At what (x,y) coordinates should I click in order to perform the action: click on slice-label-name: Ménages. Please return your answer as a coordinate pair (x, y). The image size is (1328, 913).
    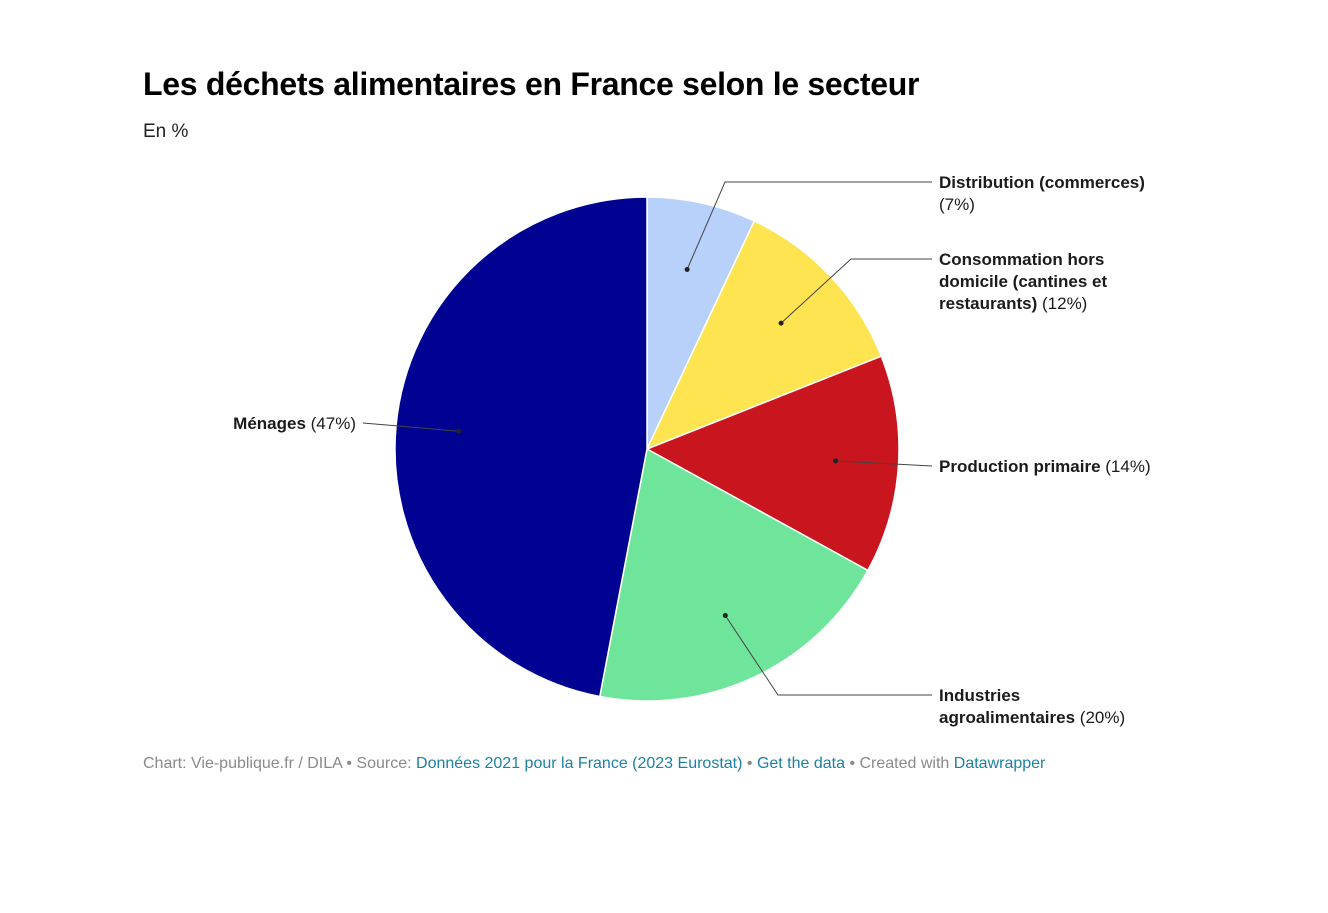
    Looking at the image, I should click on (269, 423).